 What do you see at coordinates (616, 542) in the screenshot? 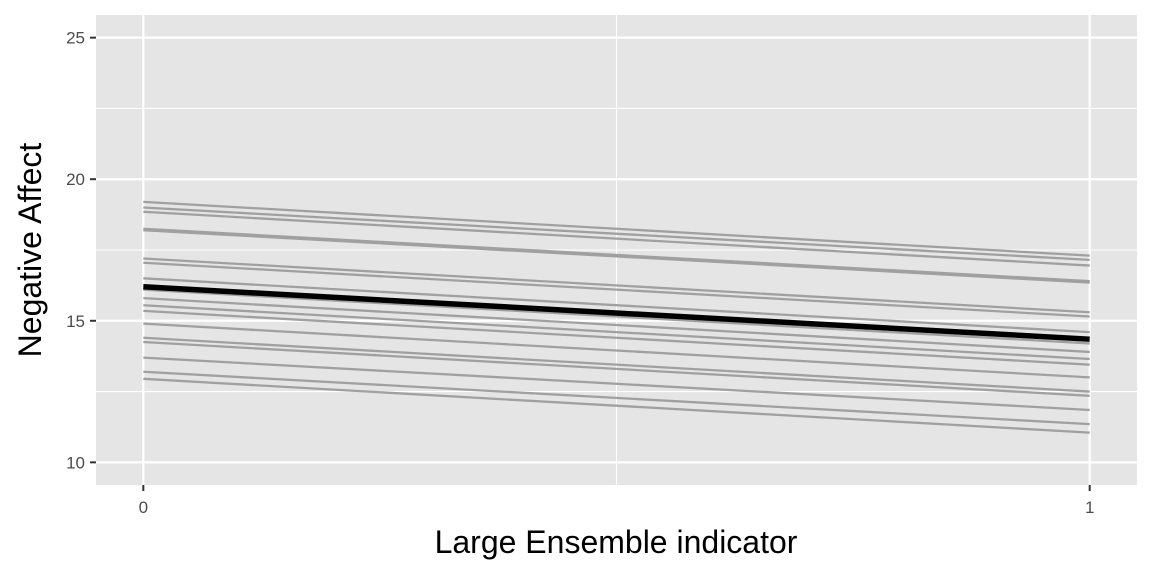
I see `x-axis-title: Large Ensemble indicator` at bounding box center [616, 542].